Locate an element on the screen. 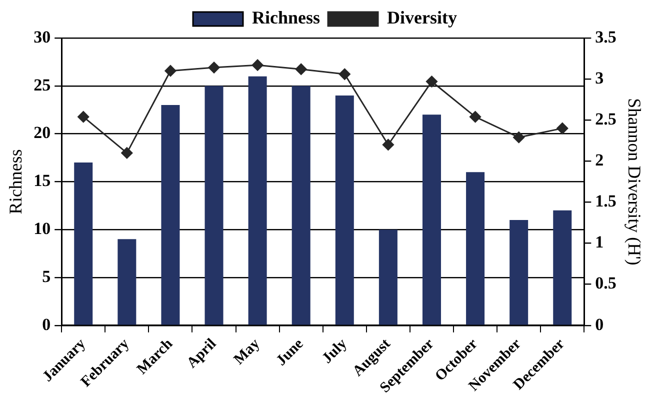 The height and width of the screenshot is (402, 652). y2-tick-label: 2.5 is located at coordinates (605, 119).